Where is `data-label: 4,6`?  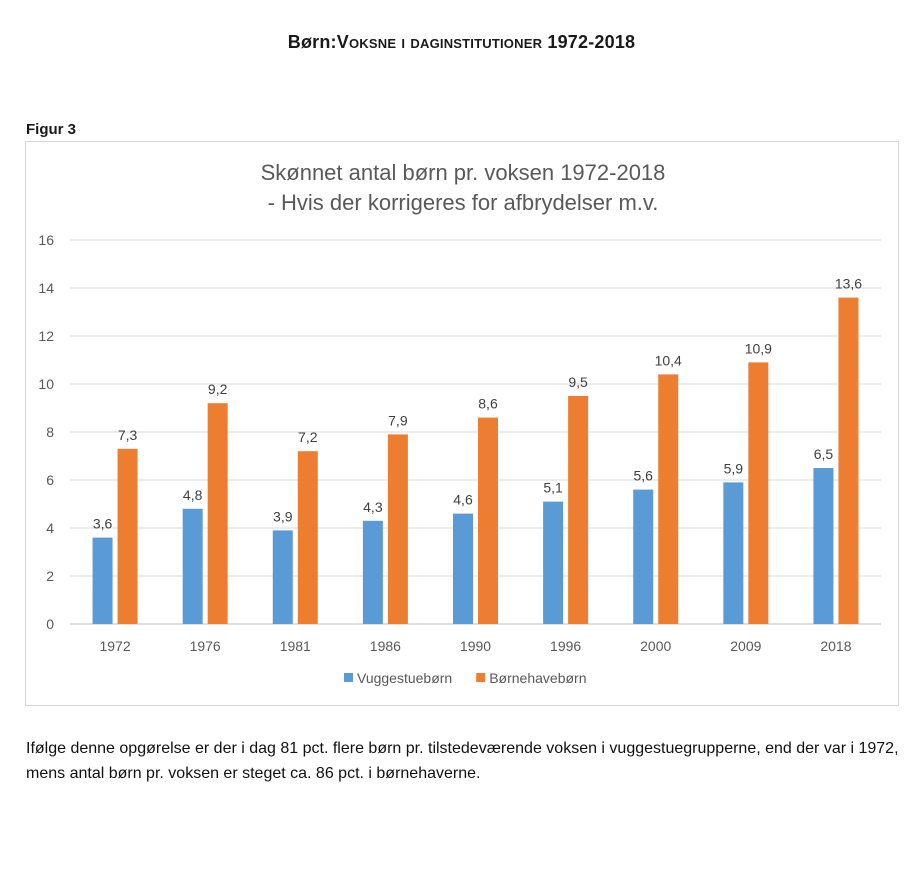 data-label: 4,6 is located at coordinates (463, 500).